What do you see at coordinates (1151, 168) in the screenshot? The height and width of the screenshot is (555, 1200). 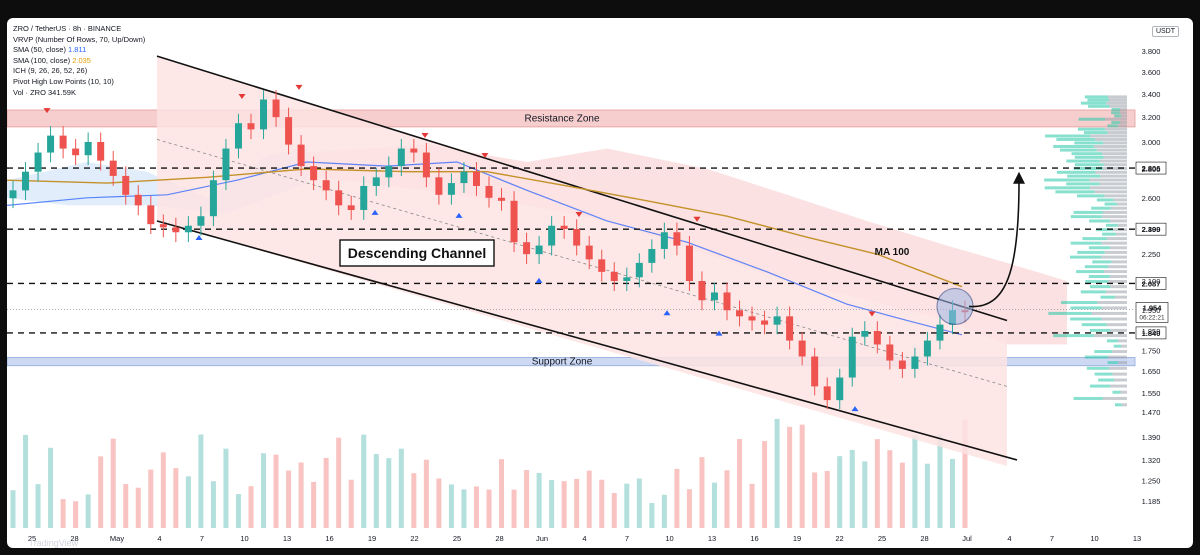 I see `price-level-tag` at bounding box center [1151, 168].